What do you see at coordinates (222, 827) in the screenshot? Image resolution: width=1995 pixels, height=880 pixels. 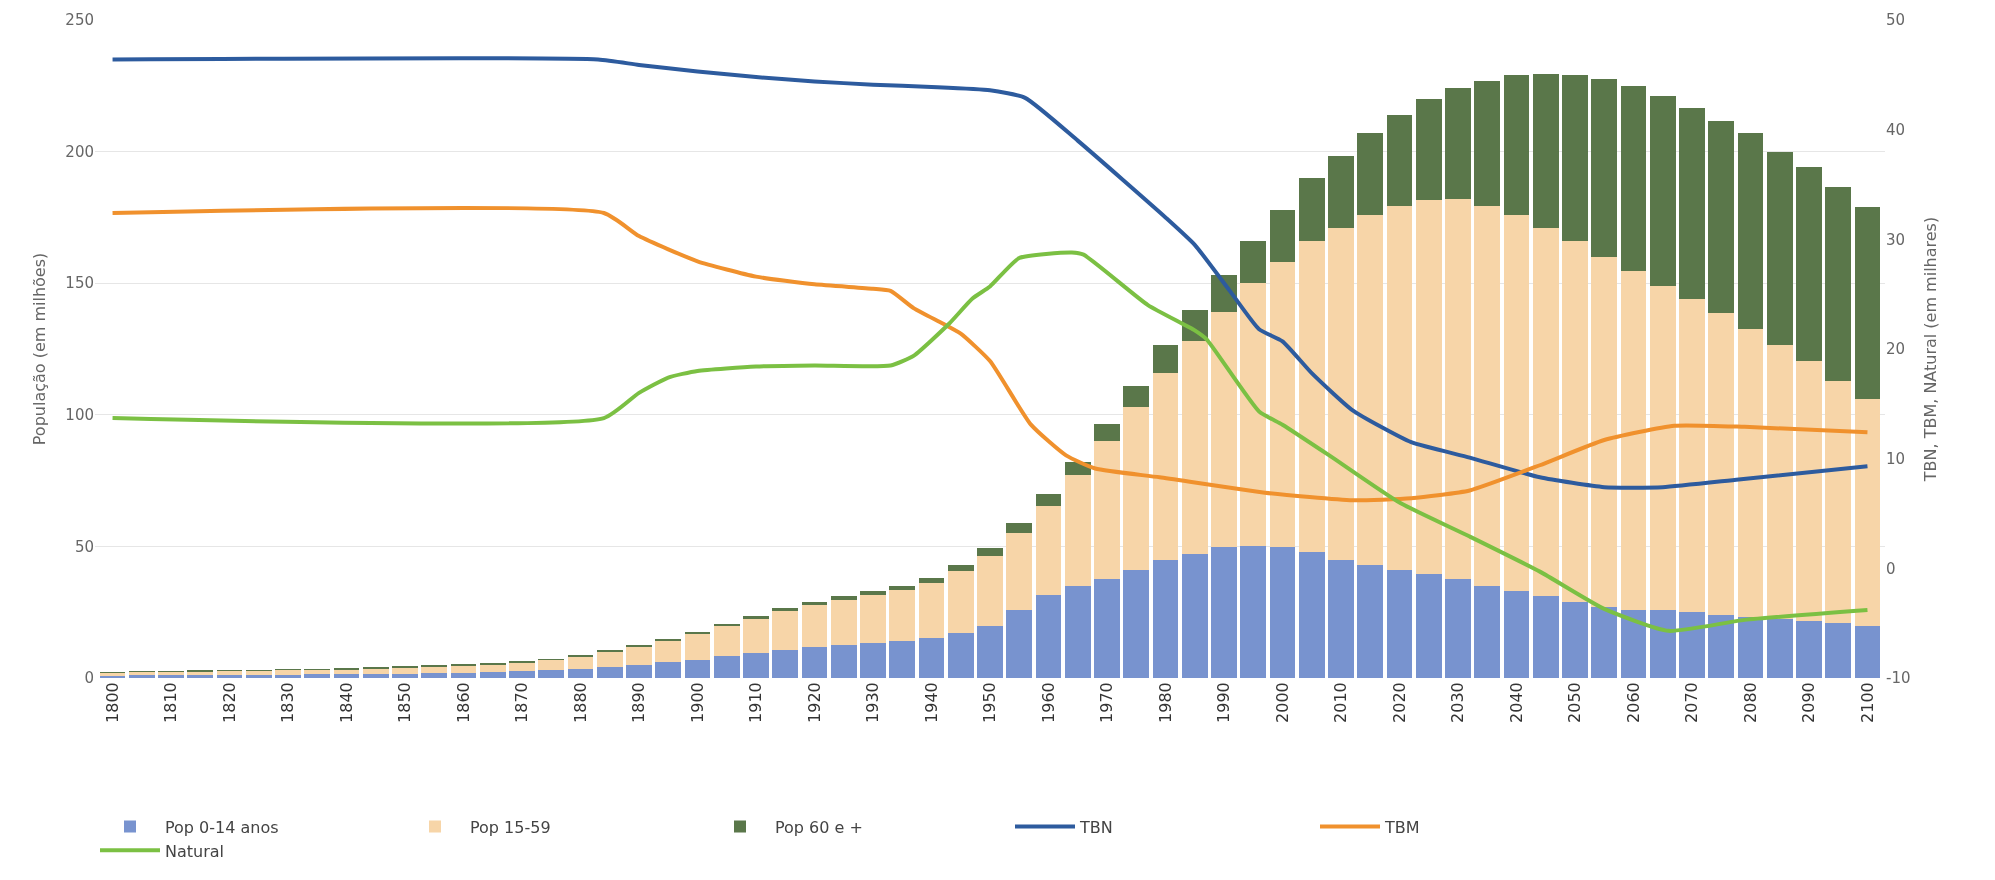 I see `legend-label: Pop 0-14 anos` at bounding box center [222, 827].